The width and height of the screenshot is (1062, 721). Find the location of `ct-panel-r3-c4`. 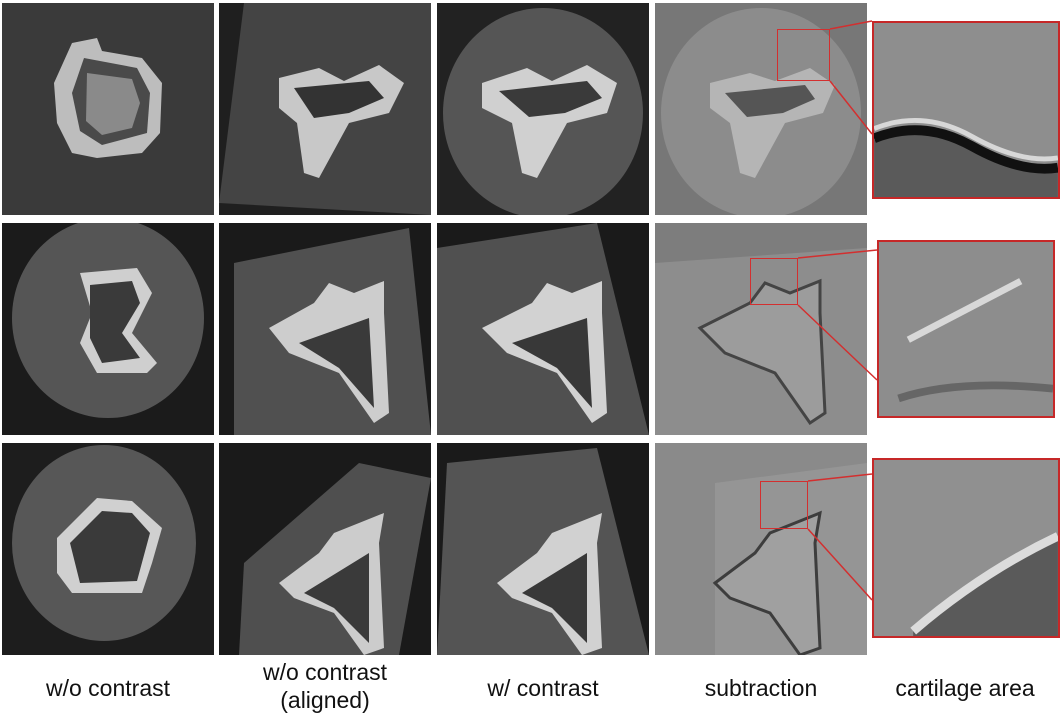

ct-panel-r3-c4 is located at coordinates (761, 549).